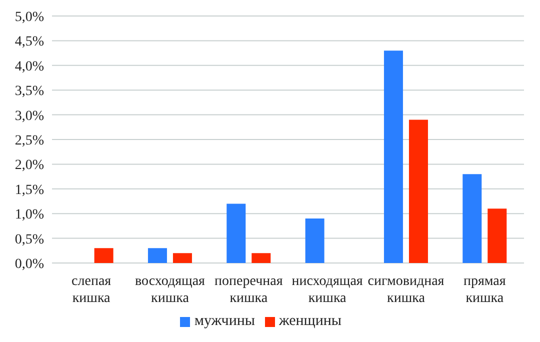 The image size is (540, 342). Describe the element at coordinates (29, 215) in the screenshot. I see `y-tick-label: 1,0%` at that location.